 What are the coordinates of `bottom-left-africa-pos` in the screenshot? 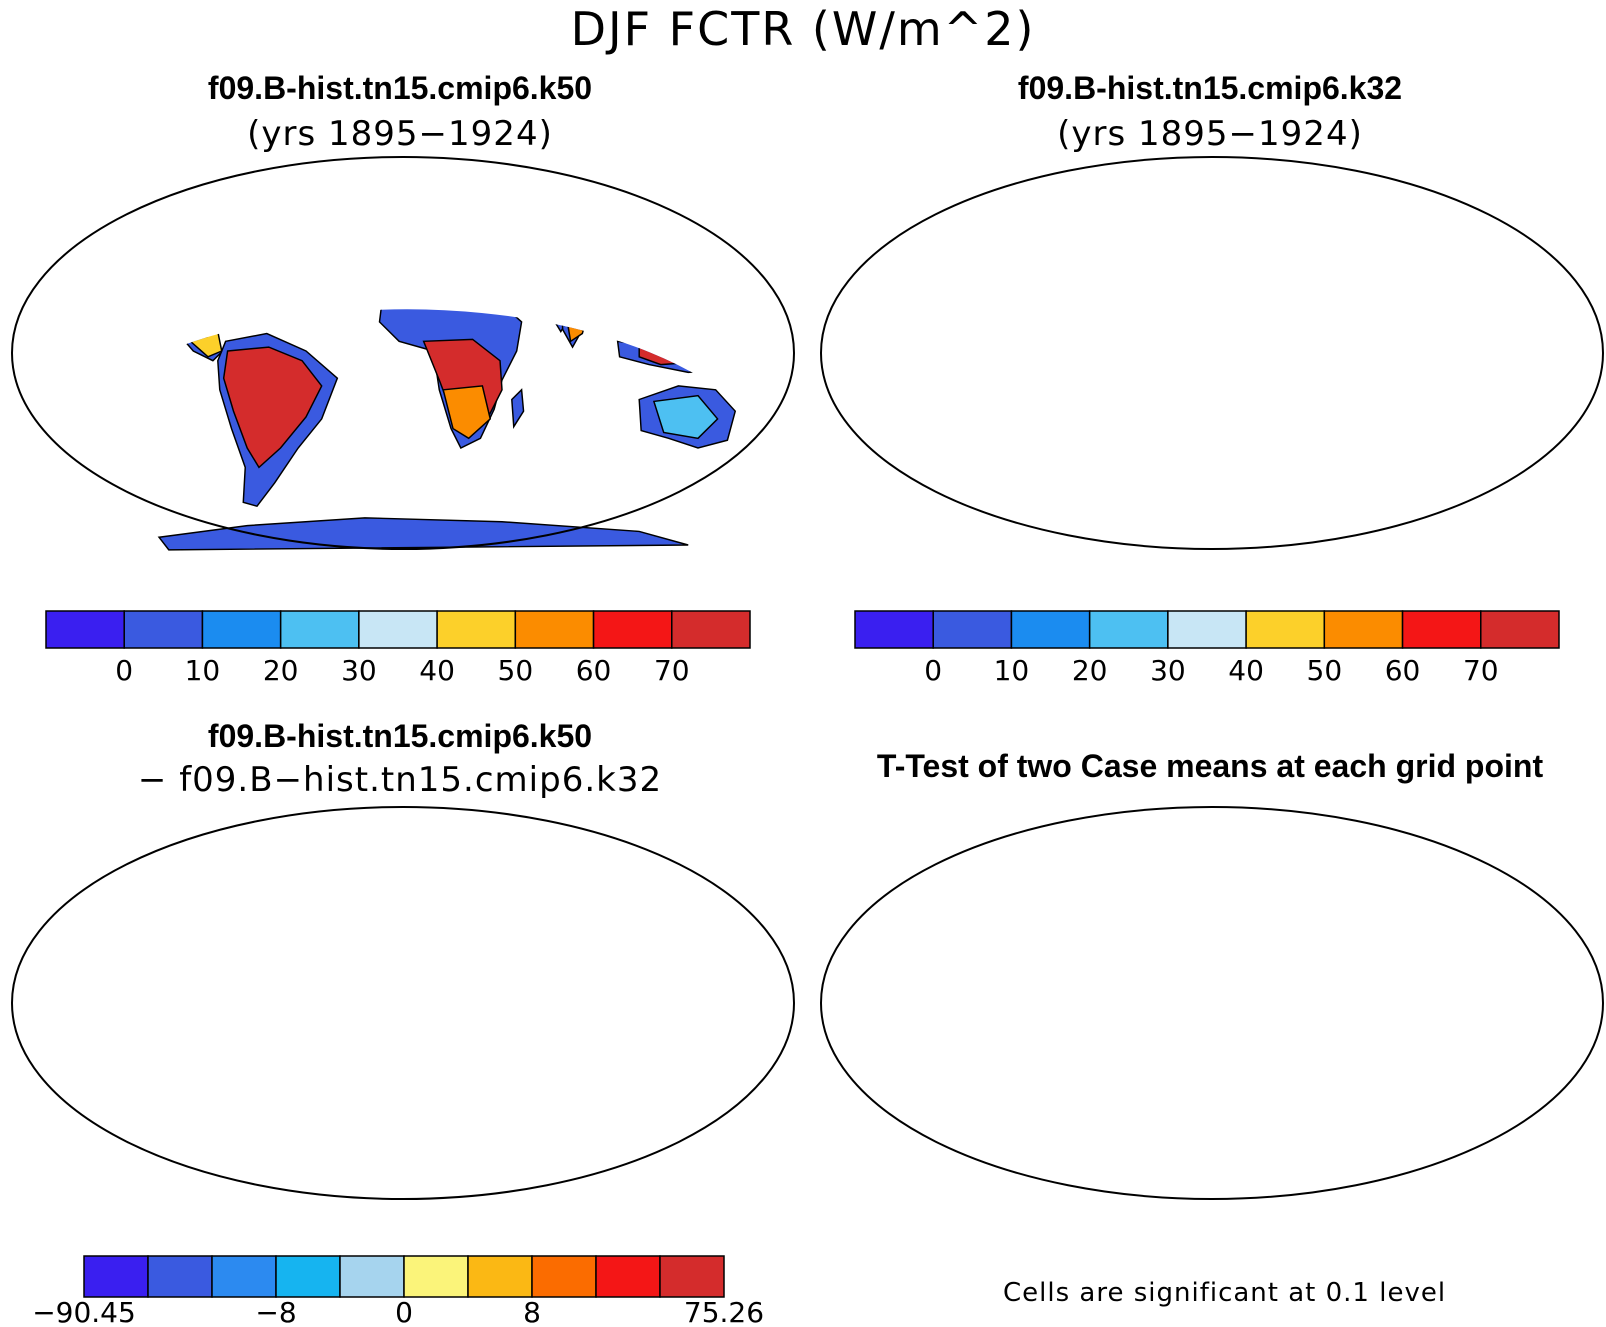 It's located at (457, 1002).